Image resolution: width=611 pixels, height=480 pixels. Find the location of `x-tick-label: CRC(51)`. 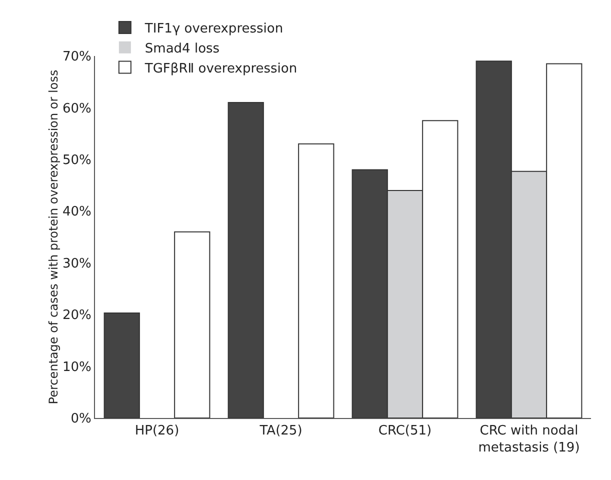

x-tick-label: CRC(51) is located at coordinates (405, 431).